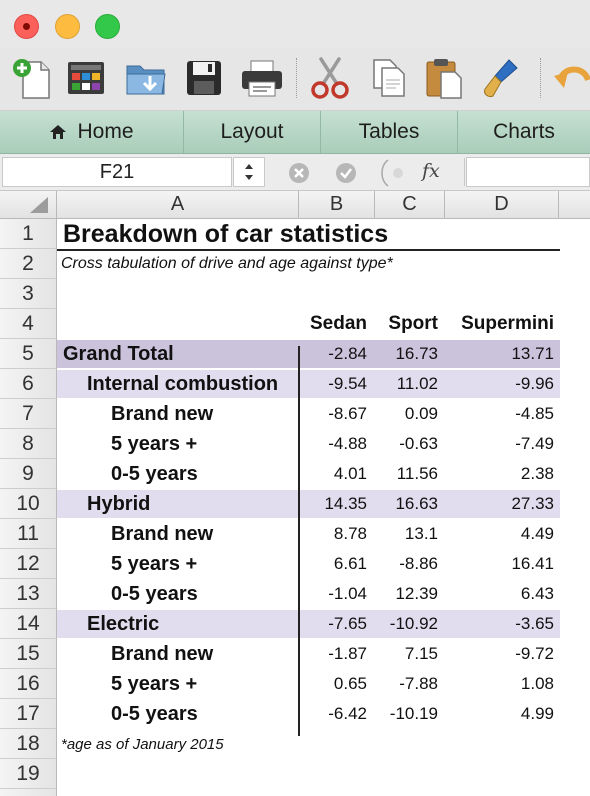 The image size is (590, 796). Describe the element at coordinates (347, 413) in the screenshot. I see `value-cell-sedan: -8.67` at that location.